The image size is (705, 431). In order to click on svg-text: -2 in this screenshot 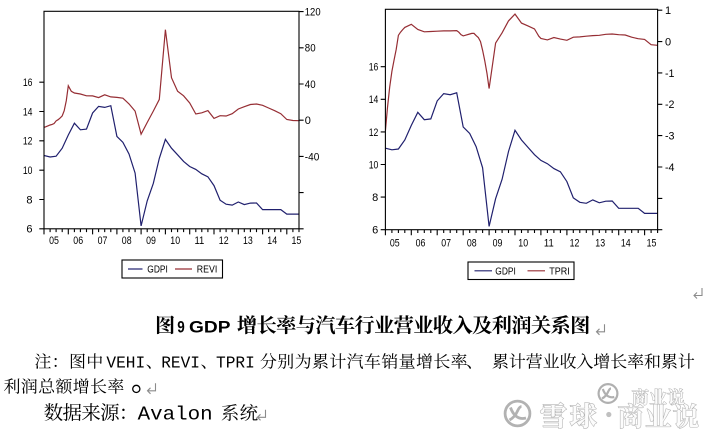, I will do `click(670, 105)`.